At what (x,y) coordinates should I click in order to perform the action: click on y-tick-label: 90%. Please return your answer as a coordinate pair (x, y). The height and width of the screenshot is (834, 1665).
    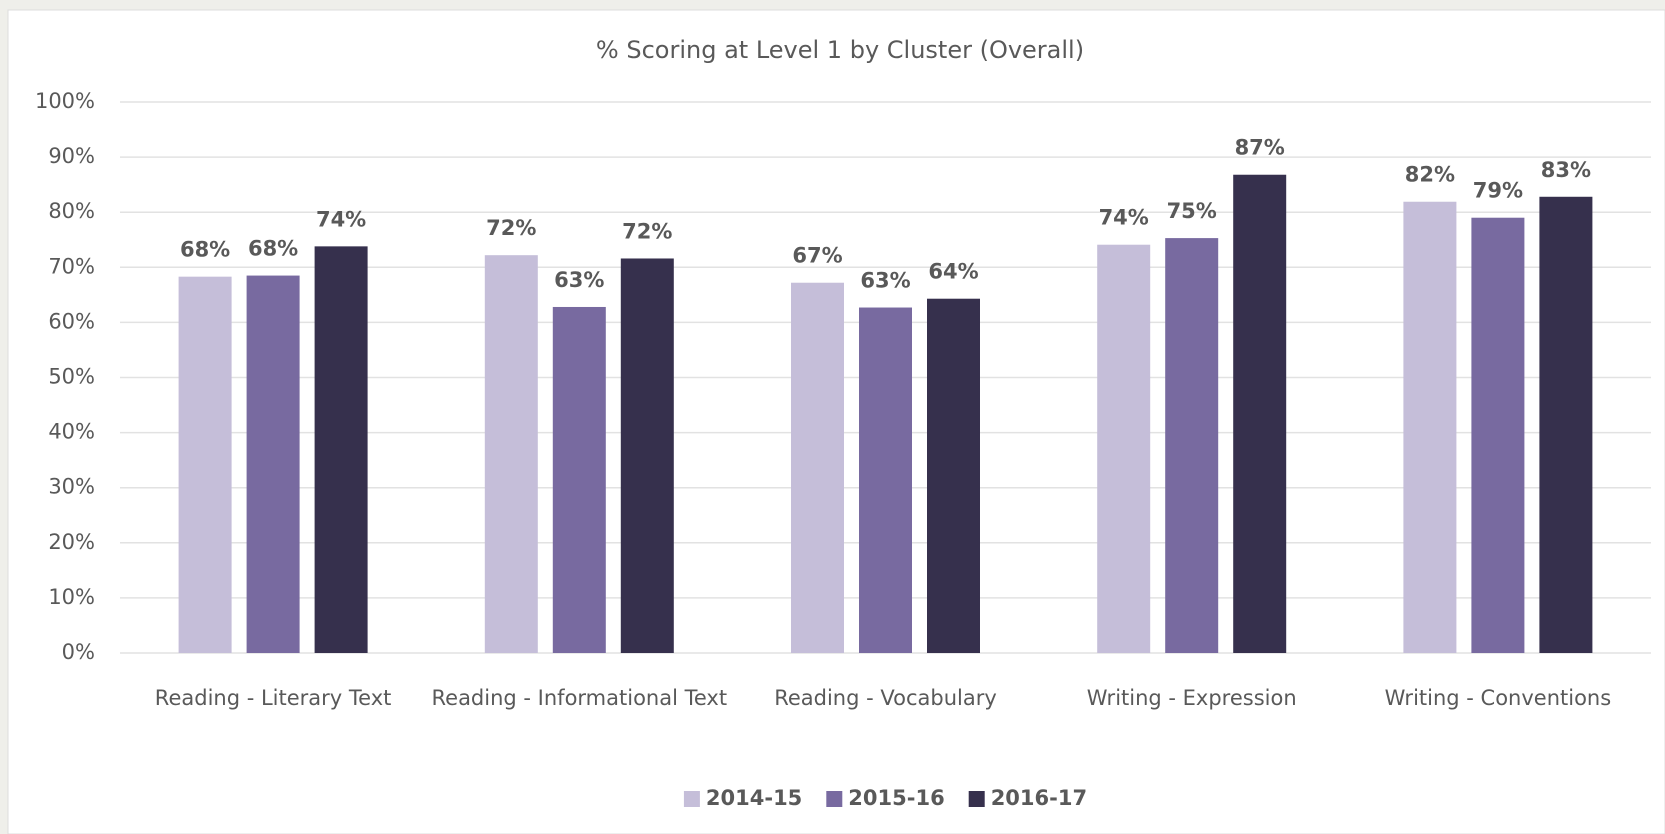
    Looking at the image, I should click on (71, 156).